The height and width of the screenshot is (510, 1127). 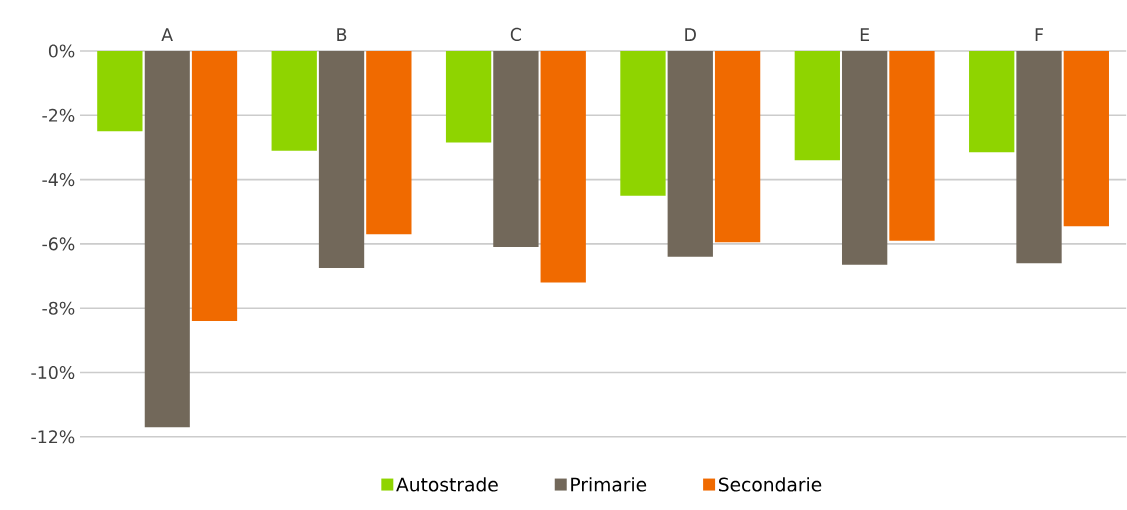 I want to click on y-tick-label: -12%, so click(x=53, y=437).